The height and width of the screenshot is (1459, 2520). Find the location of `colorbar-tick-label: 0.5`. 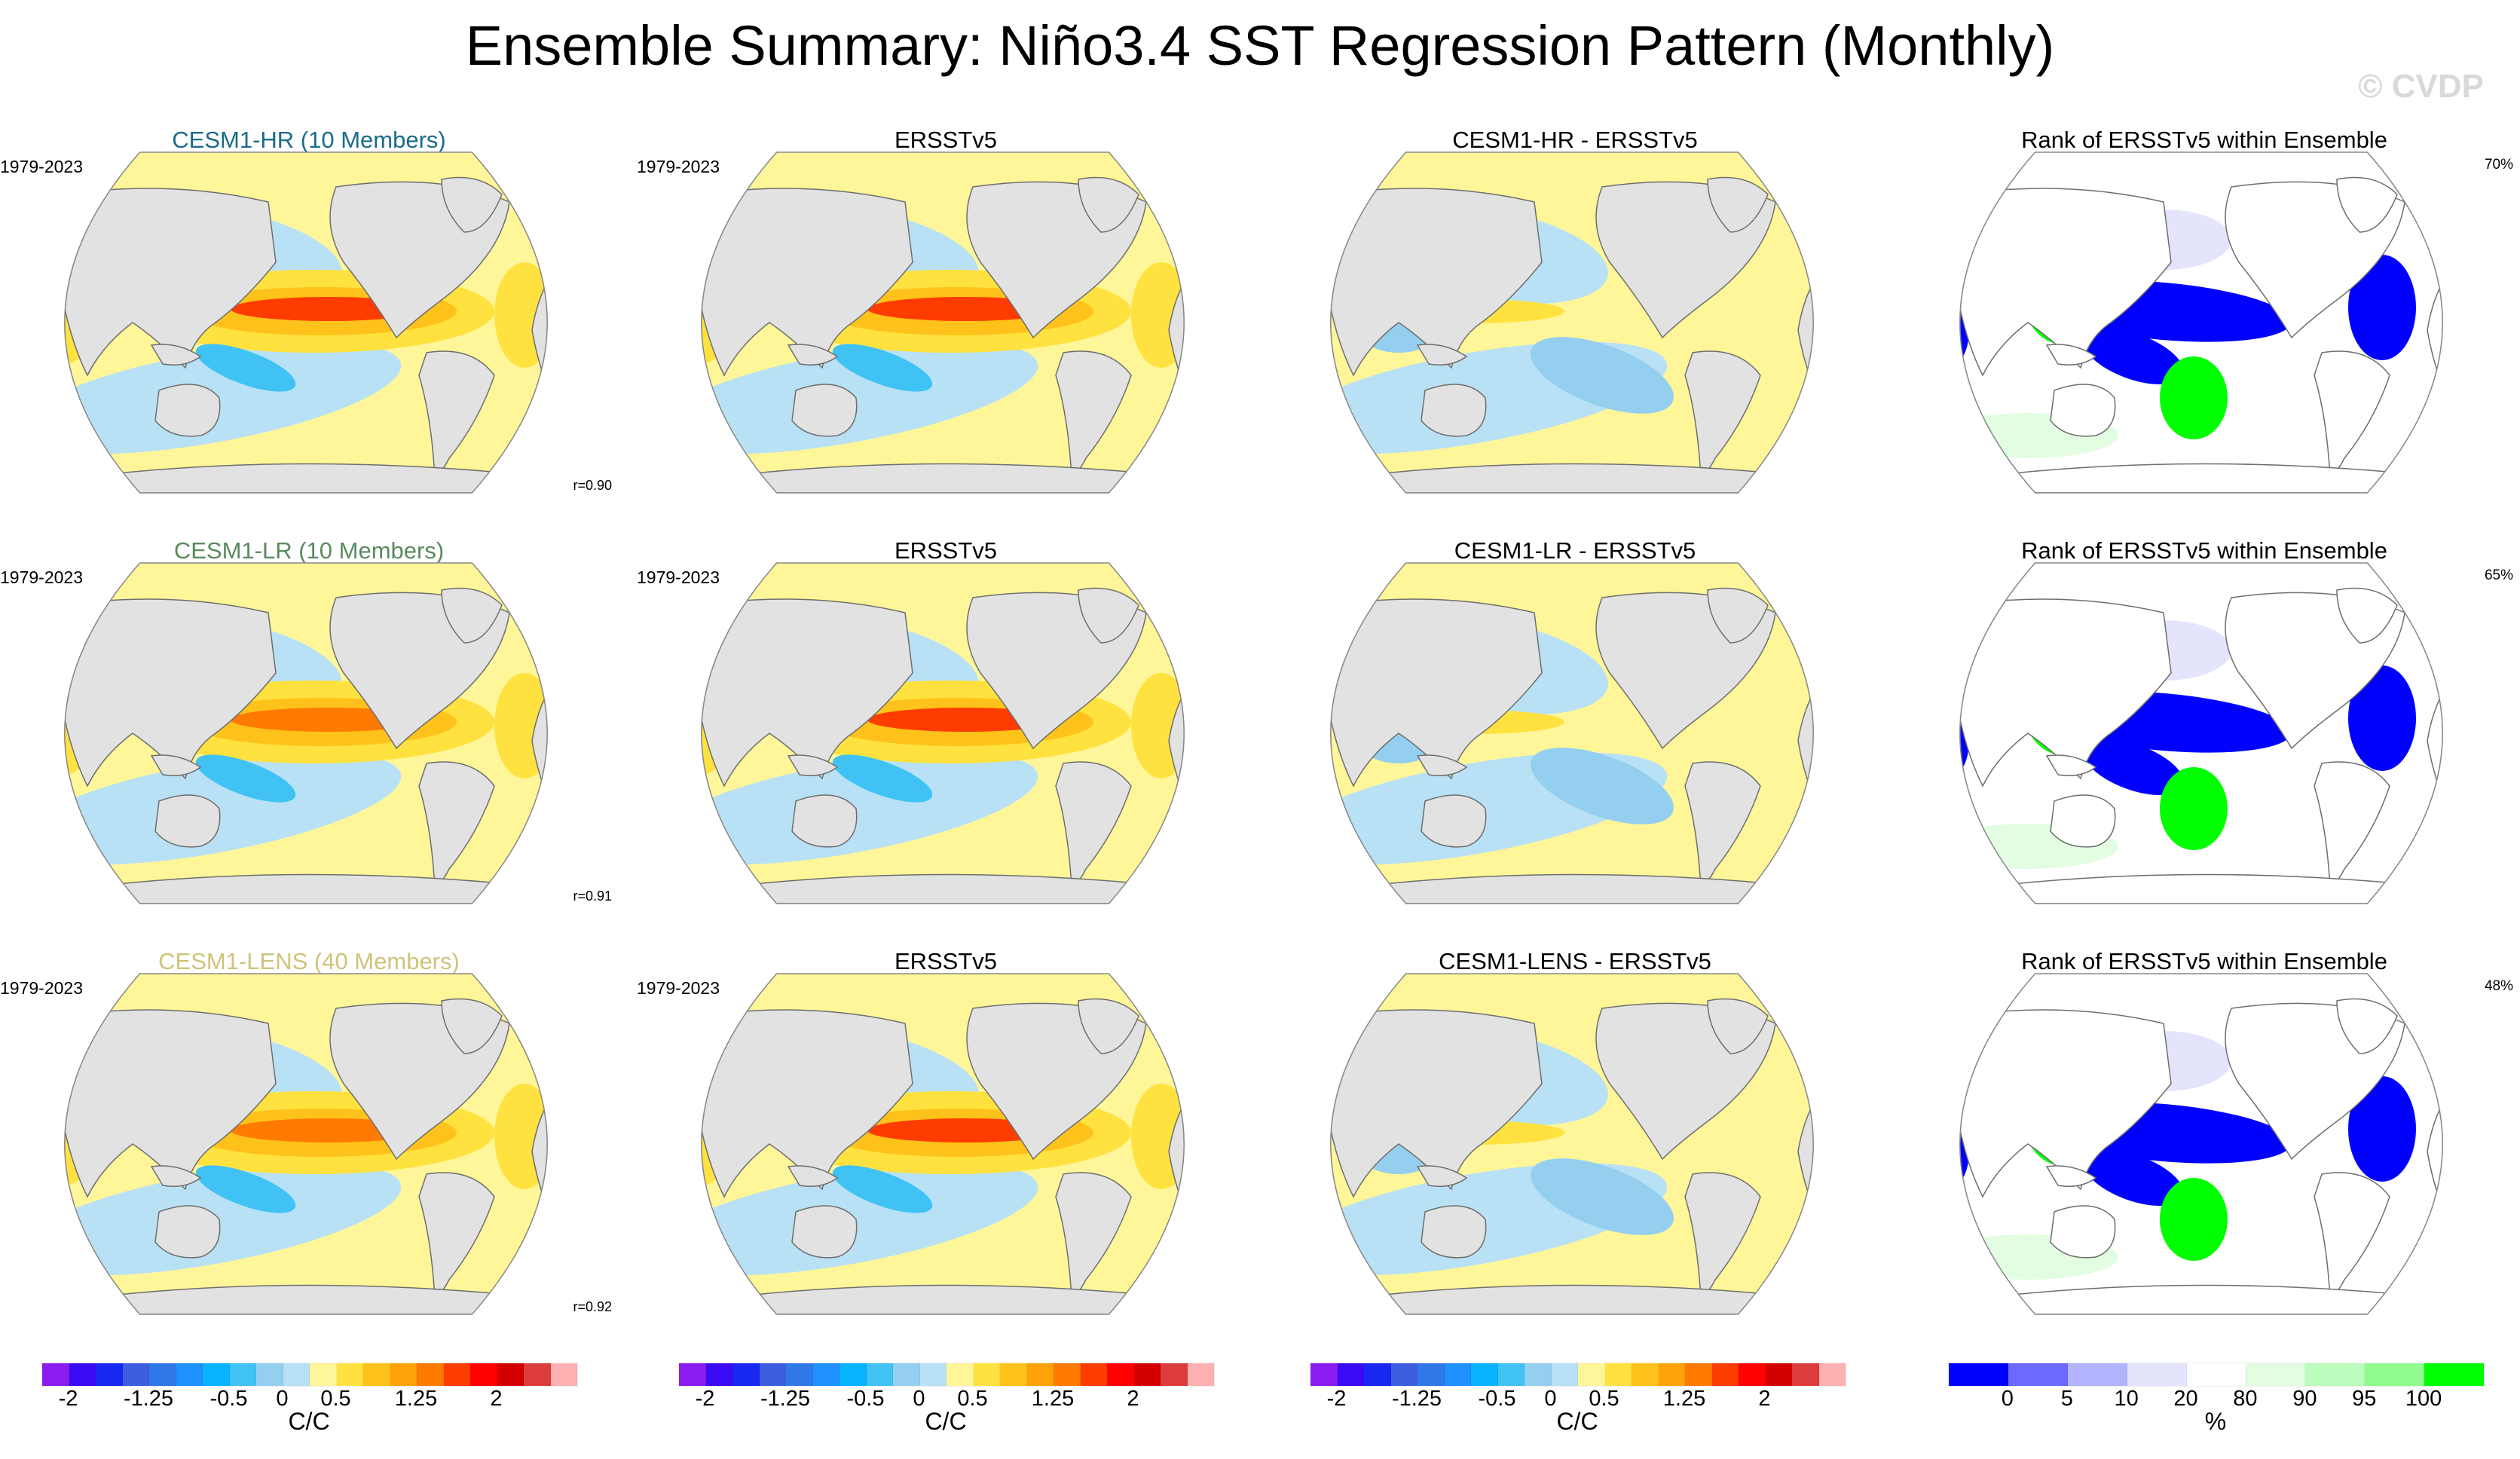

colorbar-tick-label: 0.5 is located at coordinates (1604, 1399).